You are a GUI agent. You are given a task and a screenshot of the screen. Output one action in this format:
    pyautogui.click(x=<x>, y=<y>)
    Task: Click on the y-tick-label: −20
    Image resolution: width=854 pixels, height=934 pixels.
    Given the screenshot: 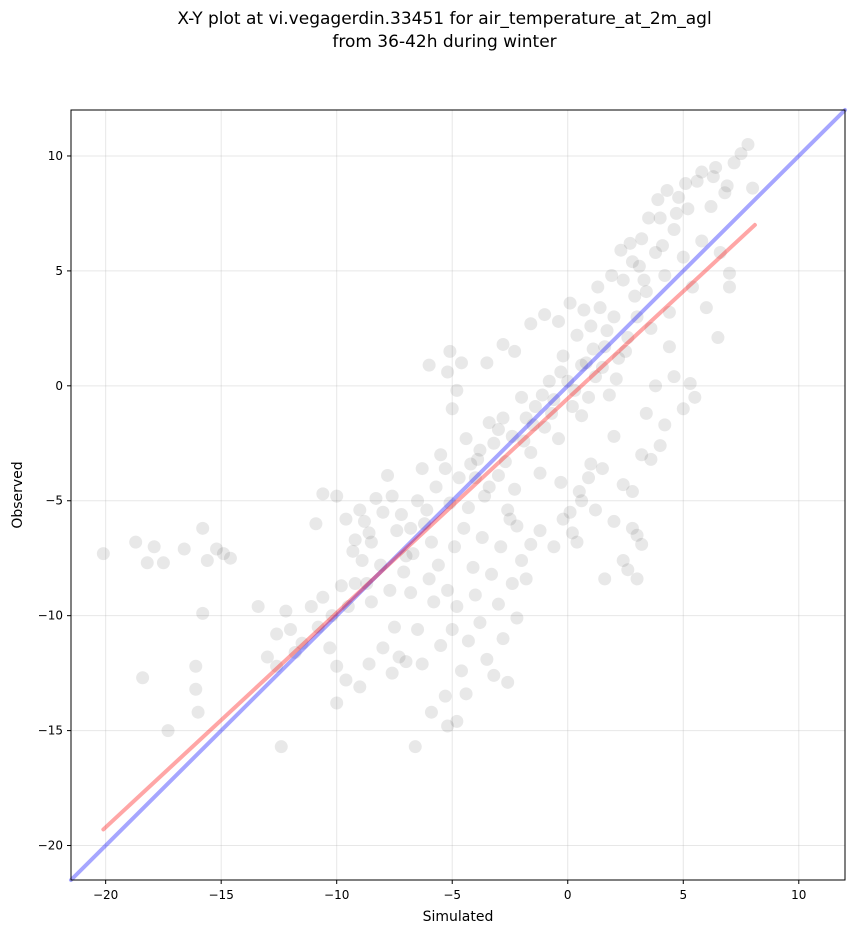 What is the action you would take?
    pyautogui.click(x=50, y=846)
    